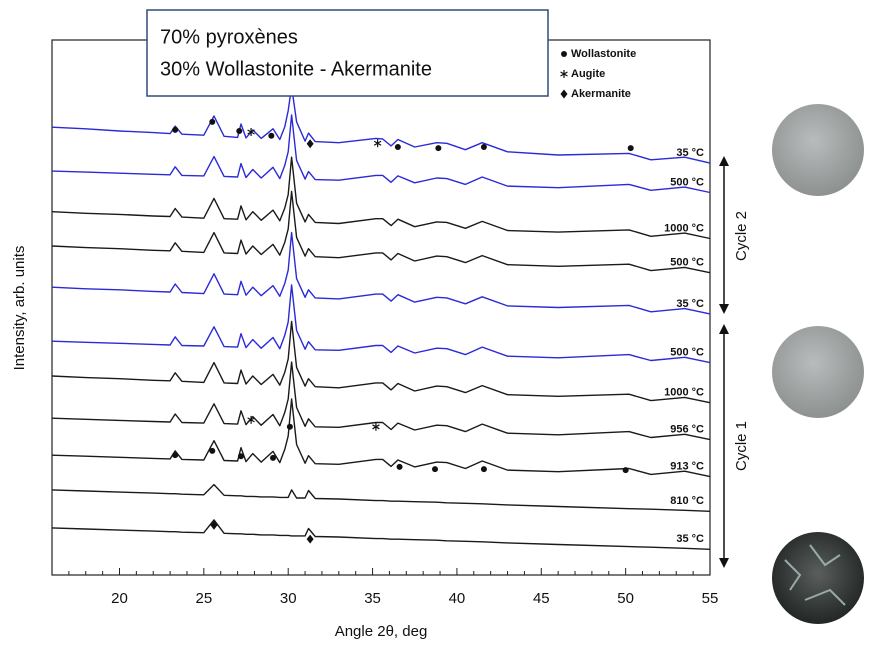 Image resolution: width=880 pixels, height=655 pixels. What do you see at coordinates (601, 94) in the screenshot?
I see `legend-text: Akermanite` at bounding box center [601, 94].